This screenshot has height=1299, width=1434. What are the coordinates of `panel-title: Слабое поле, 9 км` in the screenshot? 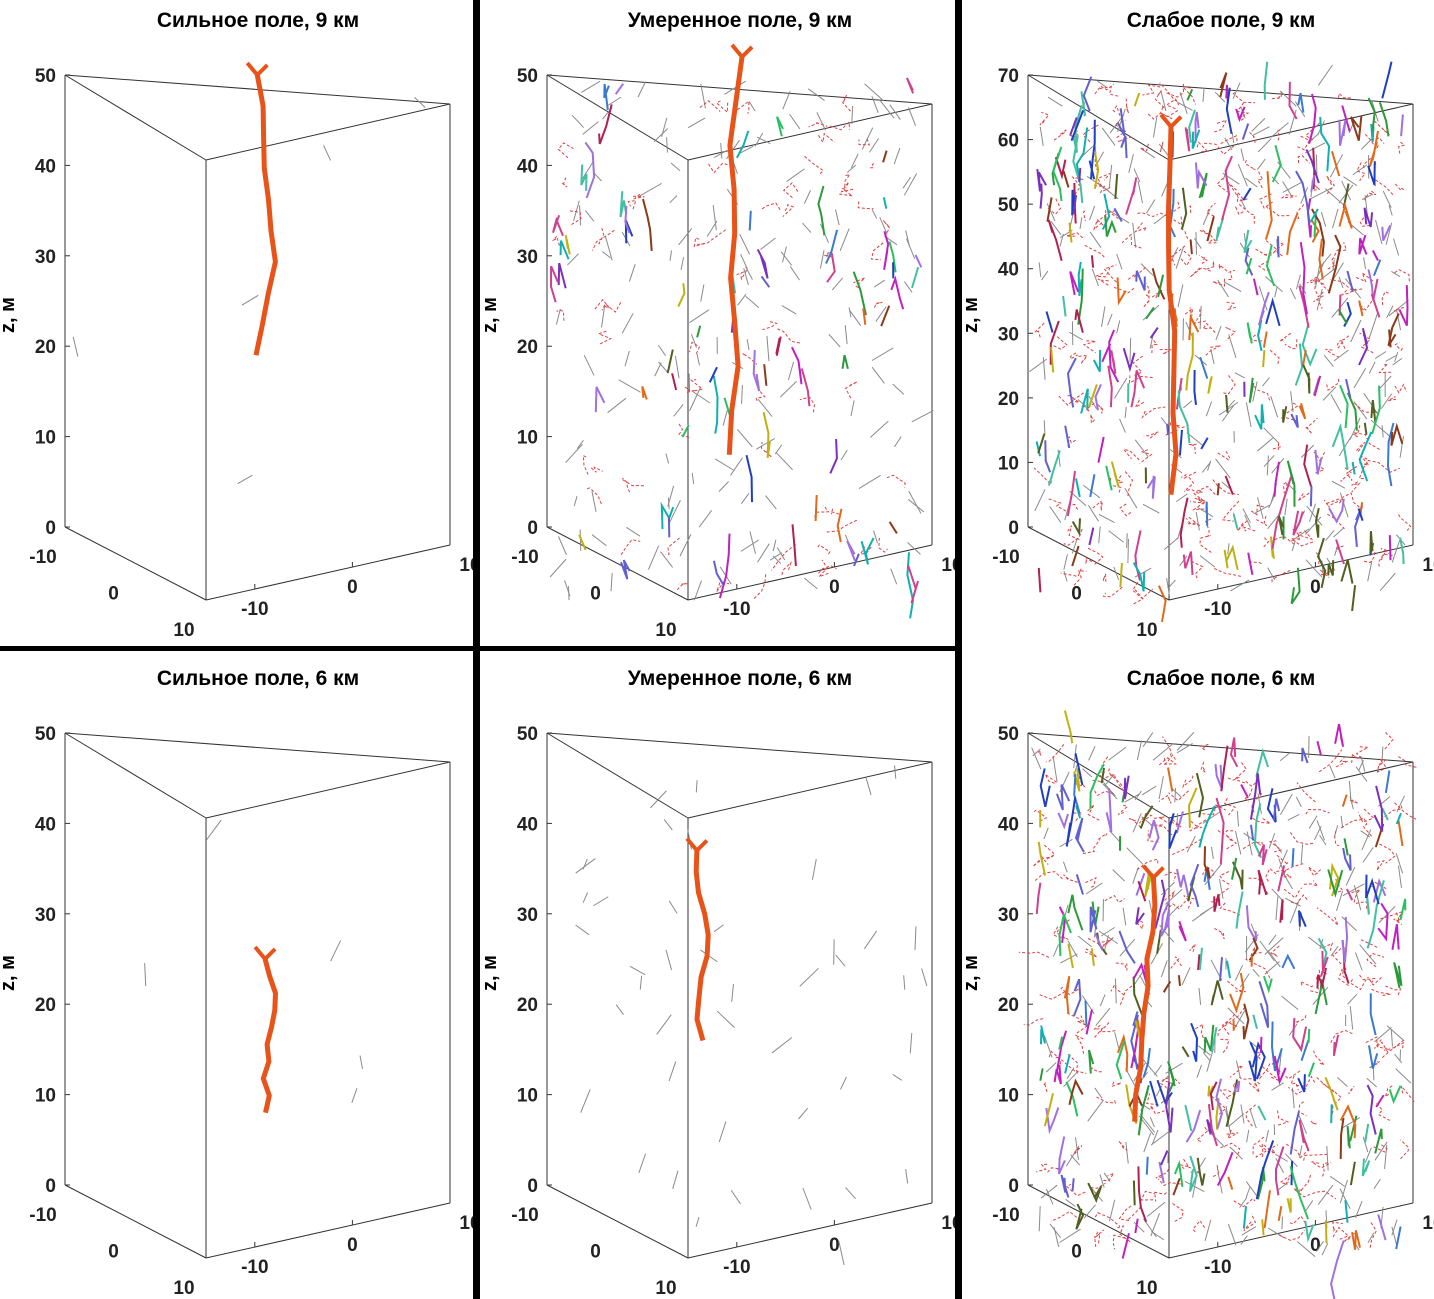 It's located at (1221, 20).